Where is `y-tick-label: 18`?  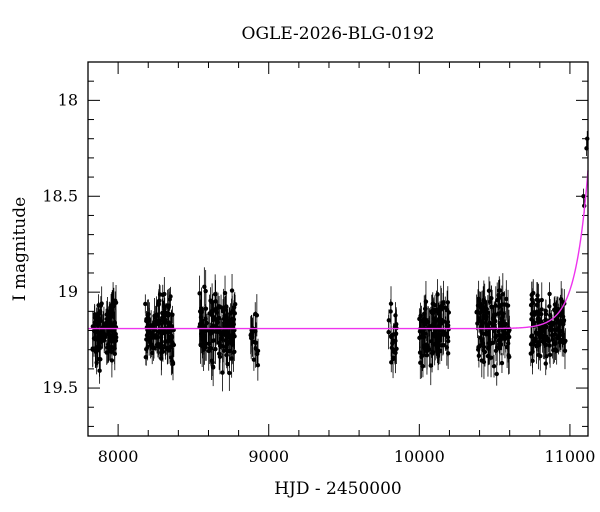 y-tick-label: 18 is located at coordinates (68, 99).